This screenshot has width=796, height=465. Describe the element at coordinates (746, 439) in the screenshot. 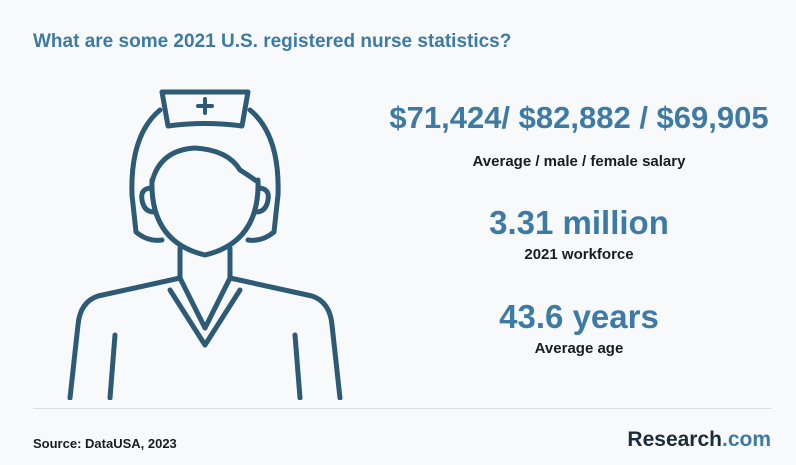

I see `brand-domain: .com` at that location.